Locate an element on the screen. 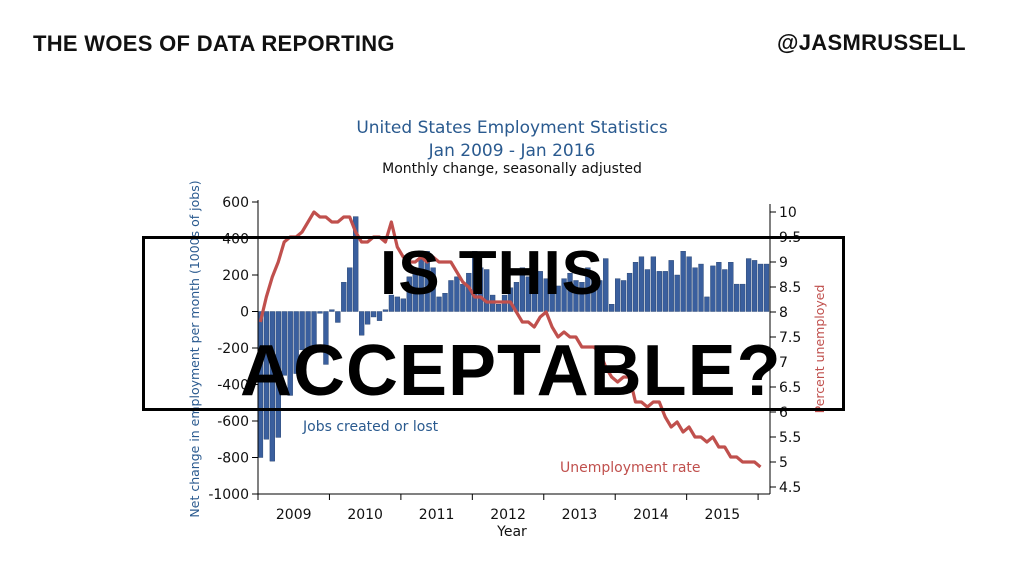  right-tick-label: 8 is located at coordinates (783, 313).